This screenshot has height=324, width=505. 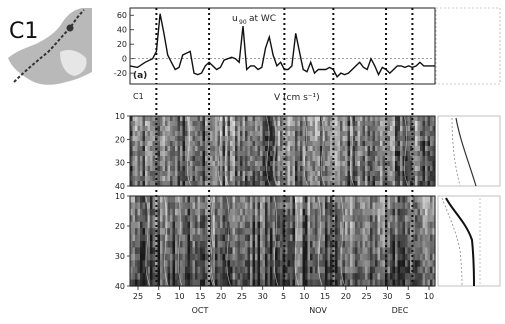 What do you see at coordinates (120, 226) in the screenshot?
I see `panel-c-ytick-label: 20` at bounding box center [120, 226].